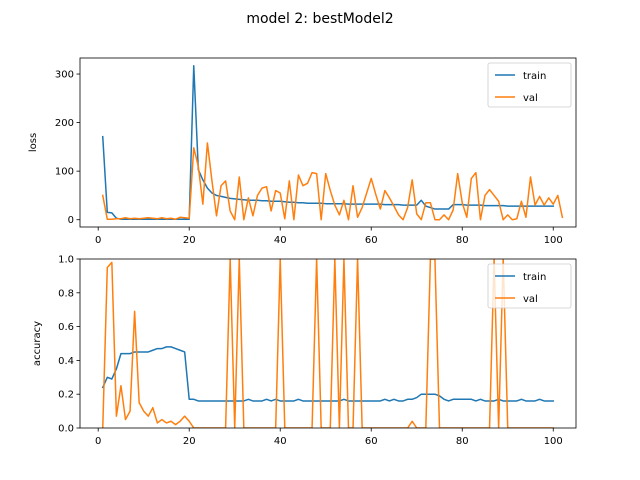 The width and height of the screenshot is (640, 480). I want to click on accuracy-ytick-label: 0.0, so click(66, 429).